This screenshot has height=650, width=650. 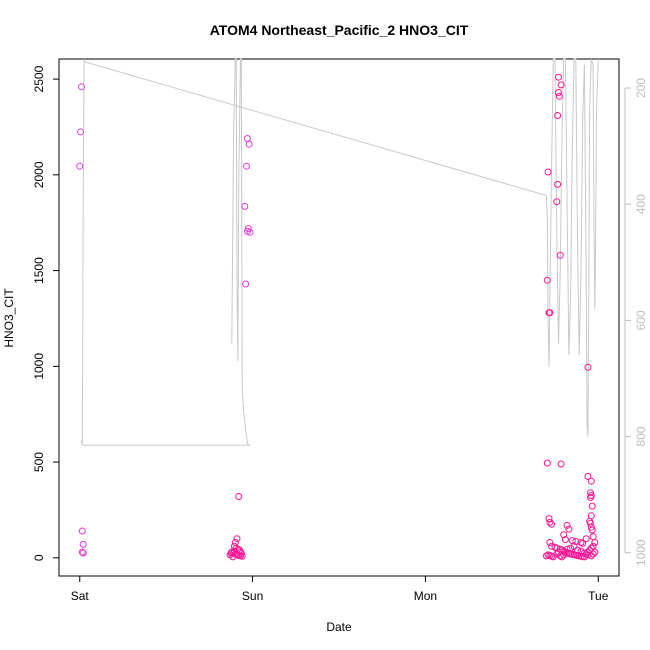 What do you see at coordinates (425, 596) in the screenshot?
I see `x-tick-label: Mon` at bounding box center [425, 596].